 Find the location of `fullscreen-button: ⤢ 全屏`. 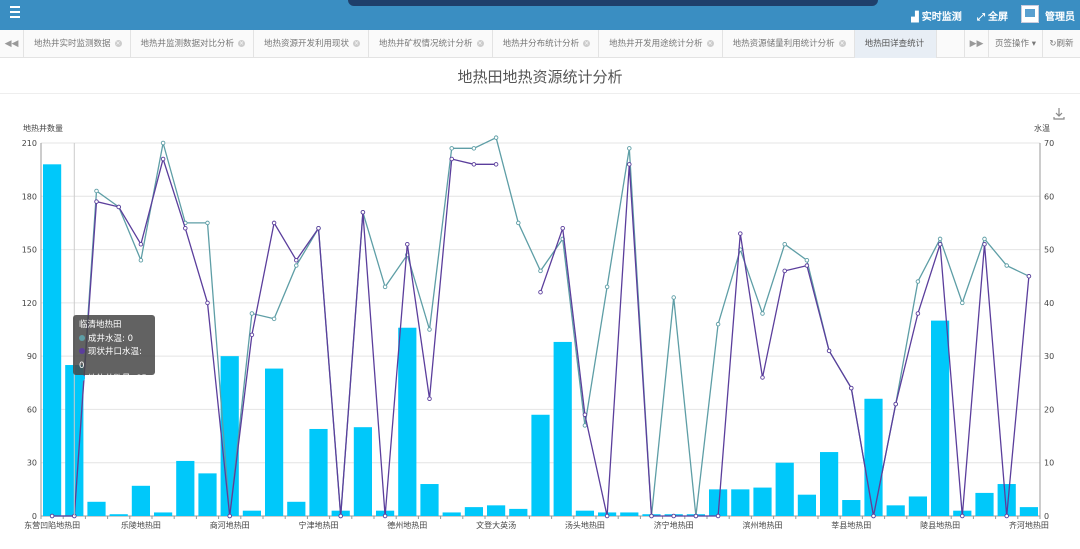

fullscreen-button: ⤢ 全屏 is located at coordinates (992, 15).